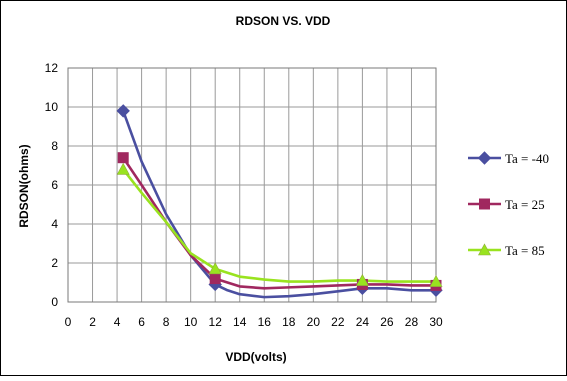 This screenshot has width=567, height=381. Describe the element at coordinates (283, 21) in the screenshot. I see `chart-title: RDSON VS. VDD` at that location.